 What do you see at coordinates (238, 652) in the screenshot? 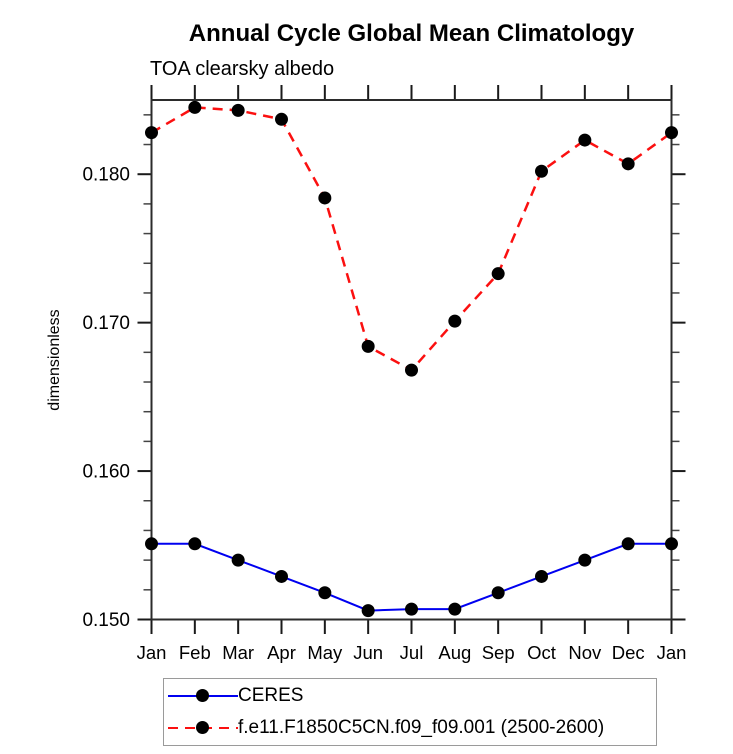
I see `x-tick-label: Mar` at bounding box center [238, 652].